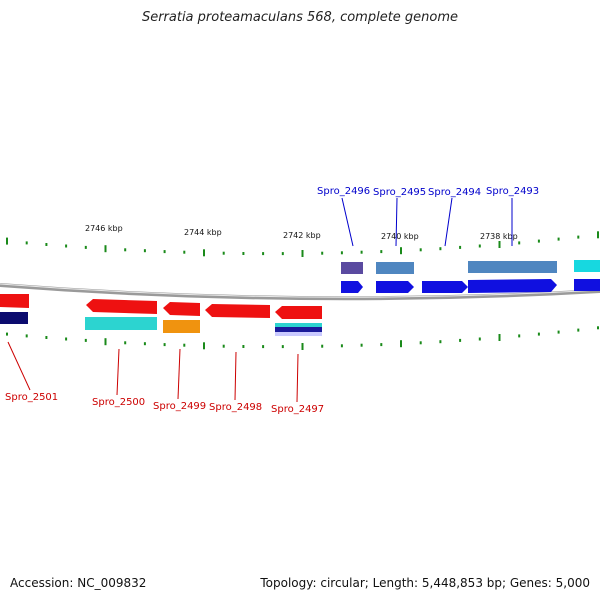  I want to click on forward-strand-track, so click(470, 276).